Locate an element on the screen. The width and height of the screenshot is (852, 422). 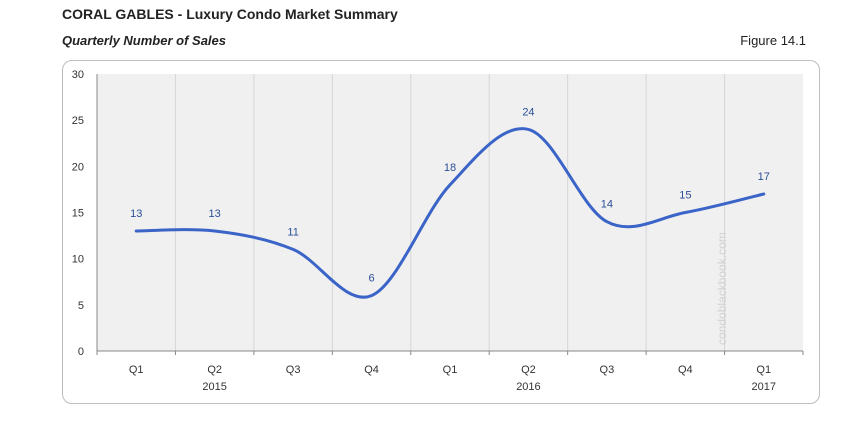
x-year-label: 2015 is located at coordinates (214, 387).